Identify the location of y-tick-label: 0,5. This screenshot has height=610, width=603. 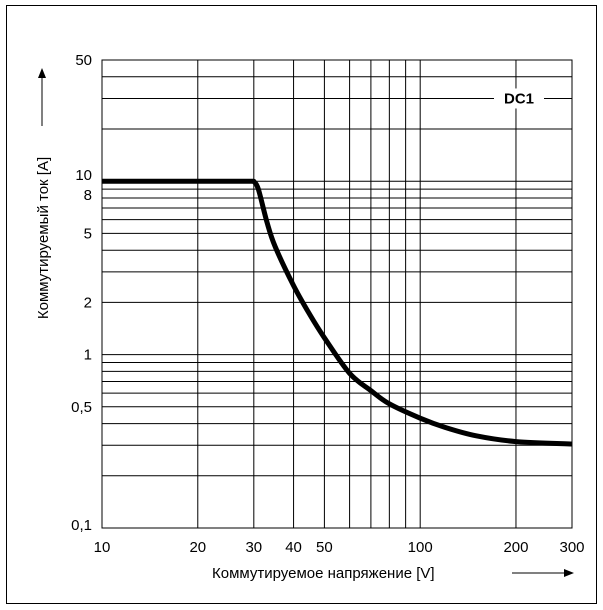
(81, 407).